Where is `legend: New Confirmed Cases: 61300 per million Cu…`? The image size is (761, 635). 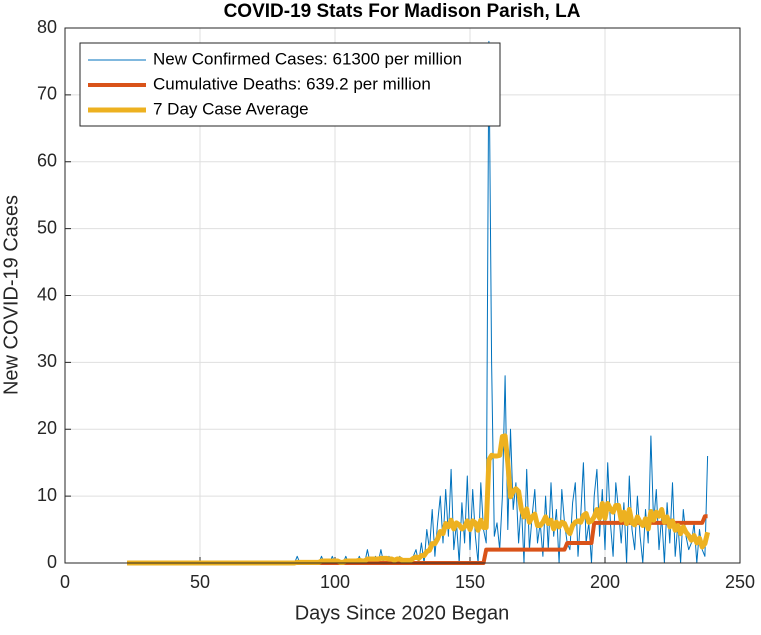 legend: New Confirmed Cases: 61300 per million Cu… is located at coordinates (290, 84).